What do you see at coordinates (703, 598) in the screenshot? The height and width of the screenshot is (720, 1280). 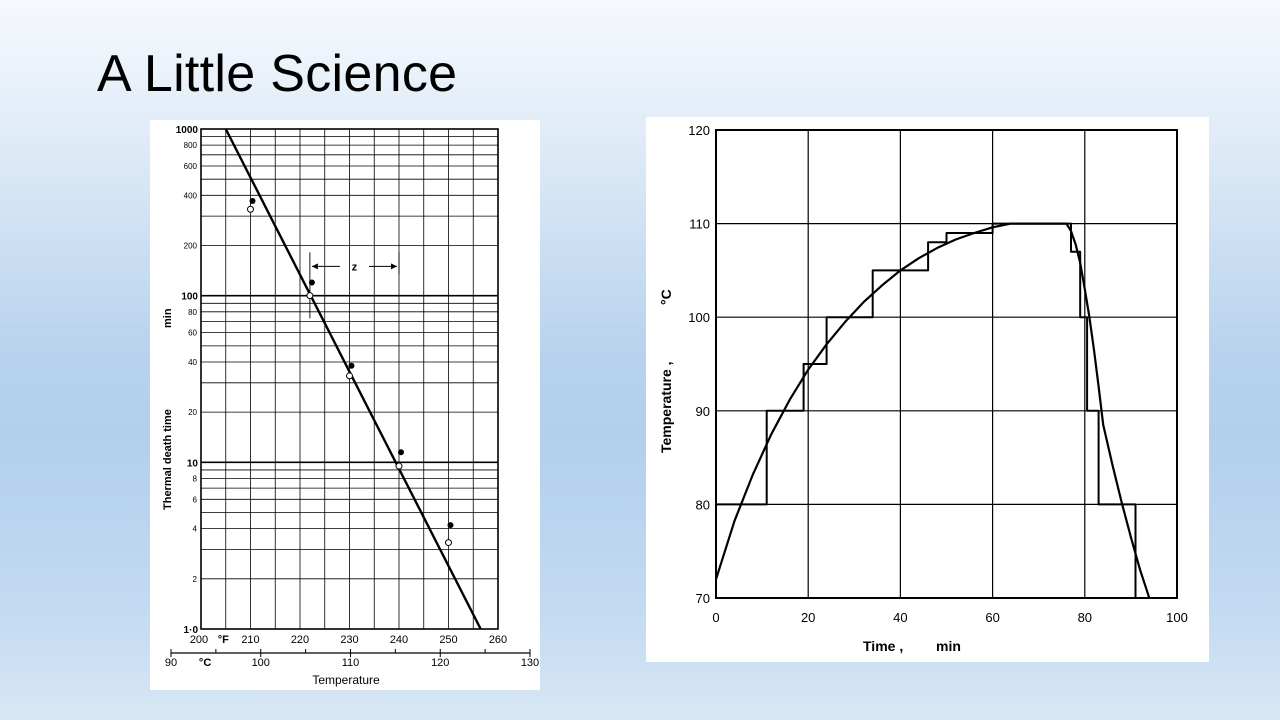 I see `y-tick-label: 70` at bounding box center [703, 598].